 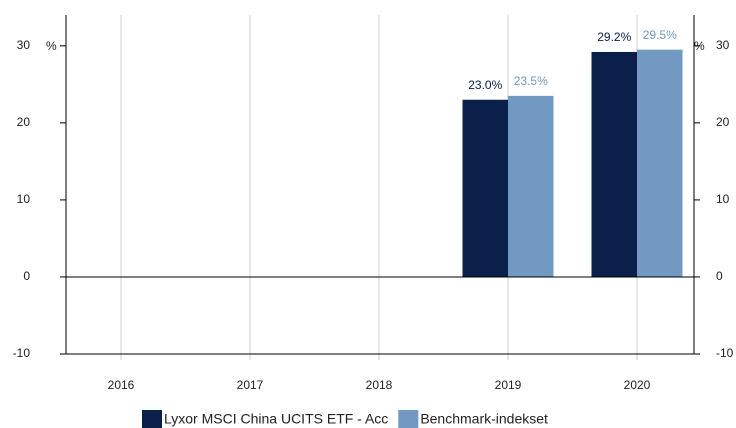 What do you see at coordinates (51, 46) in the screenshot?
I see `y-axis-label: %` at bounding box center [51, 46].